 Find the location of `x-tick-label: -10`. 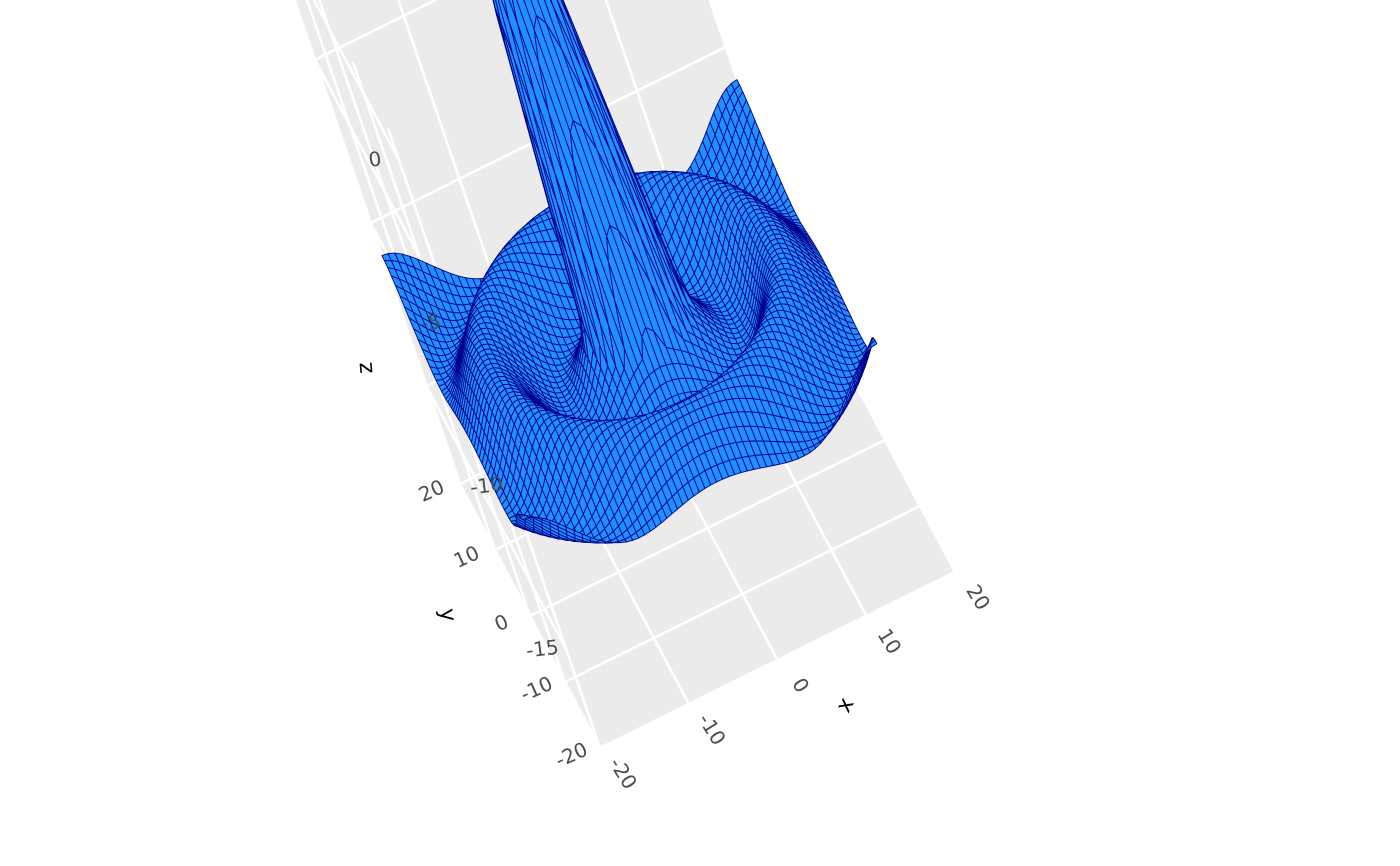

x-tick-label: -10 is located at coordinates (712, 729).